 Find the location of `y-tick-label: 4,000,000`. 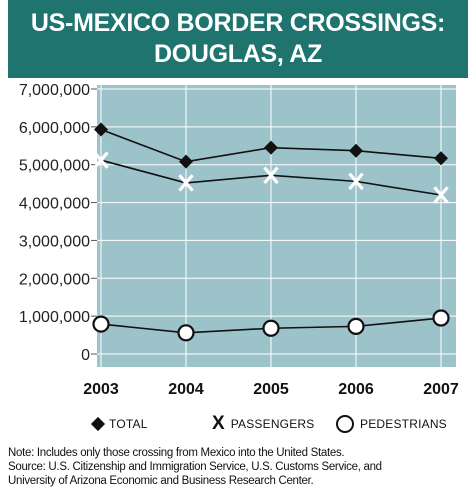

y-tick-label: 4,000,000 is located at coordinates (54, 204).